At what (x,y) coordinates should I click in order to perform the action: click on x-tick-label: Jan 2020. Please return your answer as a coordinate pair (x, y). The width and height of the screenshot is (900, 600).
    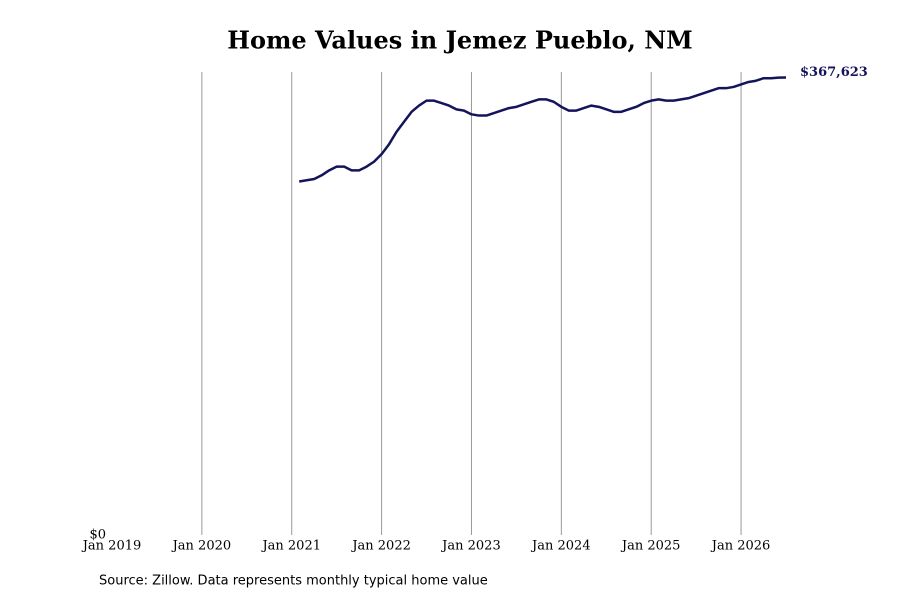
    Looking at the image, I should click on (201, 546).